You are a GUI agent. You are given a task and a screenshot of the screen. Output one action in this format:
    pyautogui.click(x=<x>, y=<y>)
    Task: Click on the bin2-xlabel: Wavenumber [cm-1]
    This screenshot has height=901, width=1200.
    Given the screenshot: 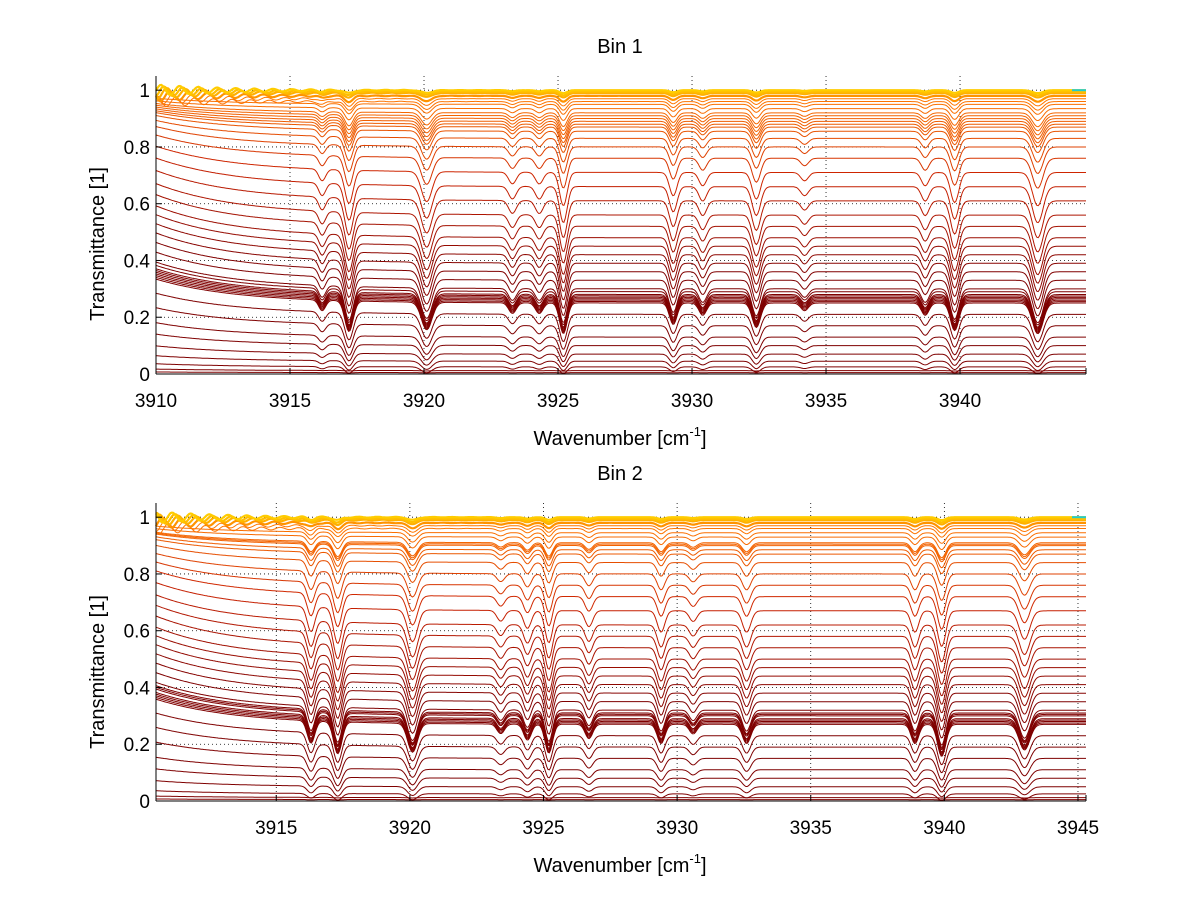 What is the action you would take?
    pyautogui.click(x=619, y=864)
    